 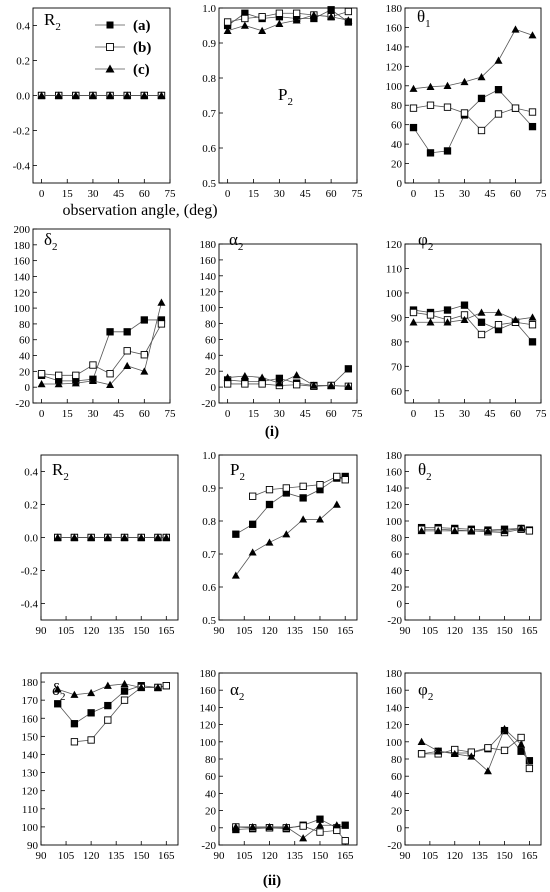 What do you see at coordinates (110, 25) in the screenshot?
I see `legend-marker-a` at bounding box center [110, 25].